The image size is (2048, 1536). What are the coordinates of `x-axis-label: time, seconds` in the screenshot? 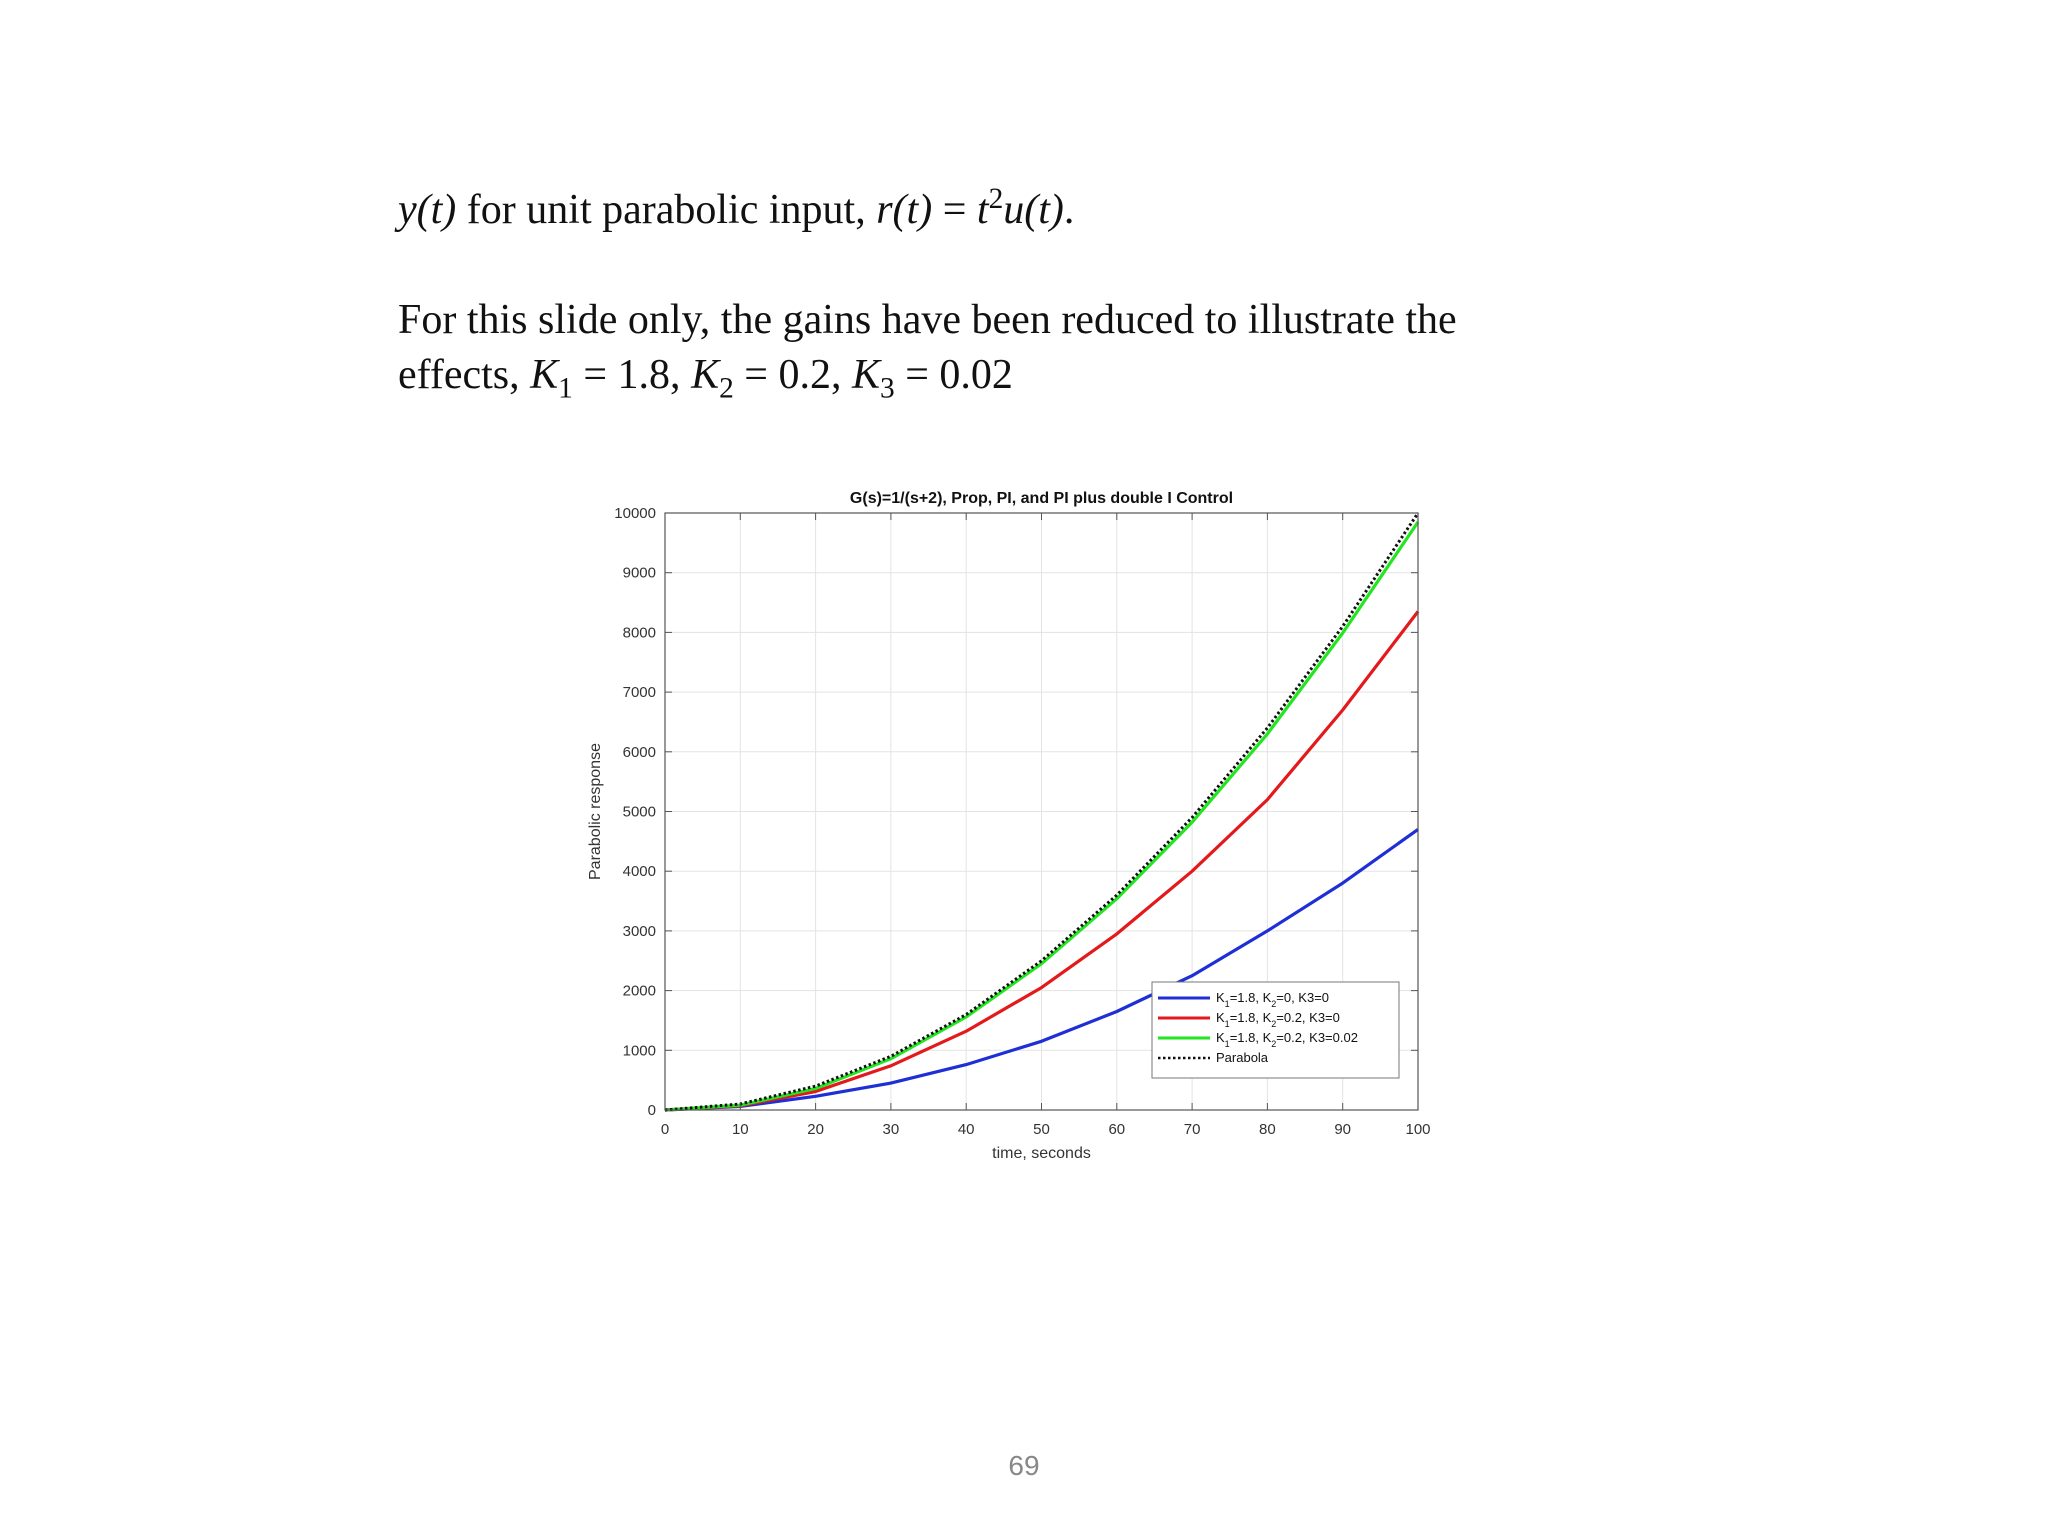 It's located at (1041, 1153).